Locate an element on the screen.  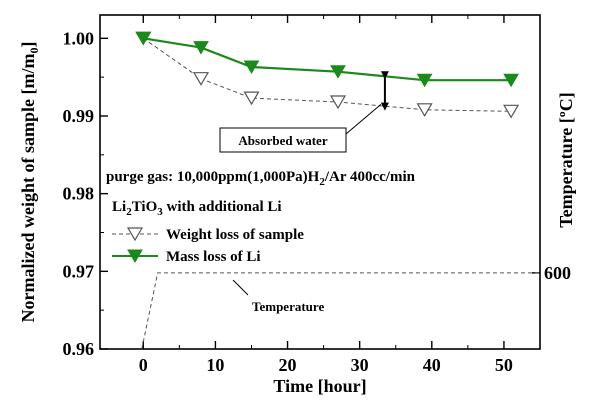
x-tick-label: 40 is located at coordinates (432, 365).